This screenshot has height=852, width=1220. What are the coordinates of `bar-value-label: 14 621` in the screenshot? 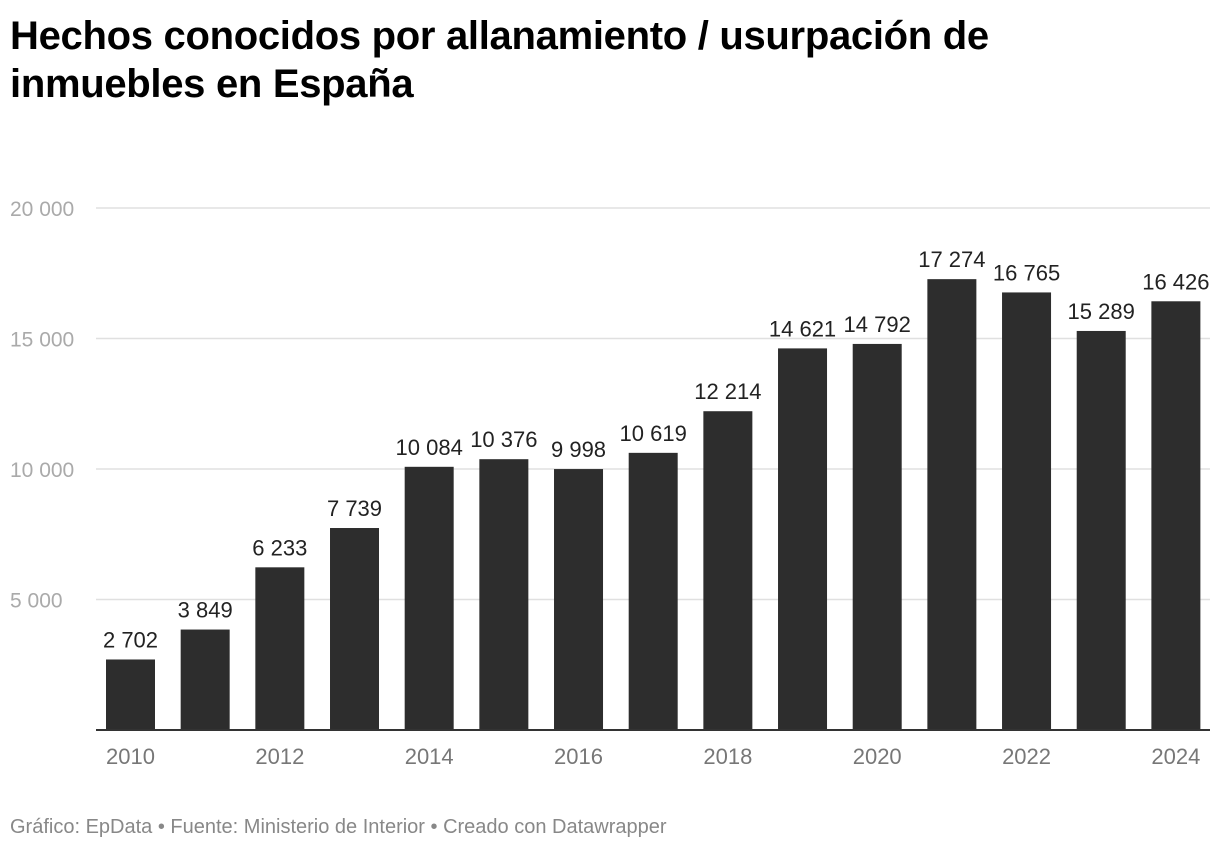 It's located at (802, 328).